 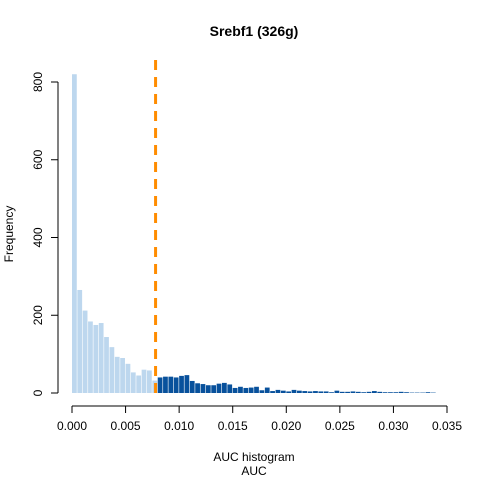 What do you see at coordinates (38, 315) in the screenshot?
I see `y-tick-label: 200` at bounding box center [38, 315].